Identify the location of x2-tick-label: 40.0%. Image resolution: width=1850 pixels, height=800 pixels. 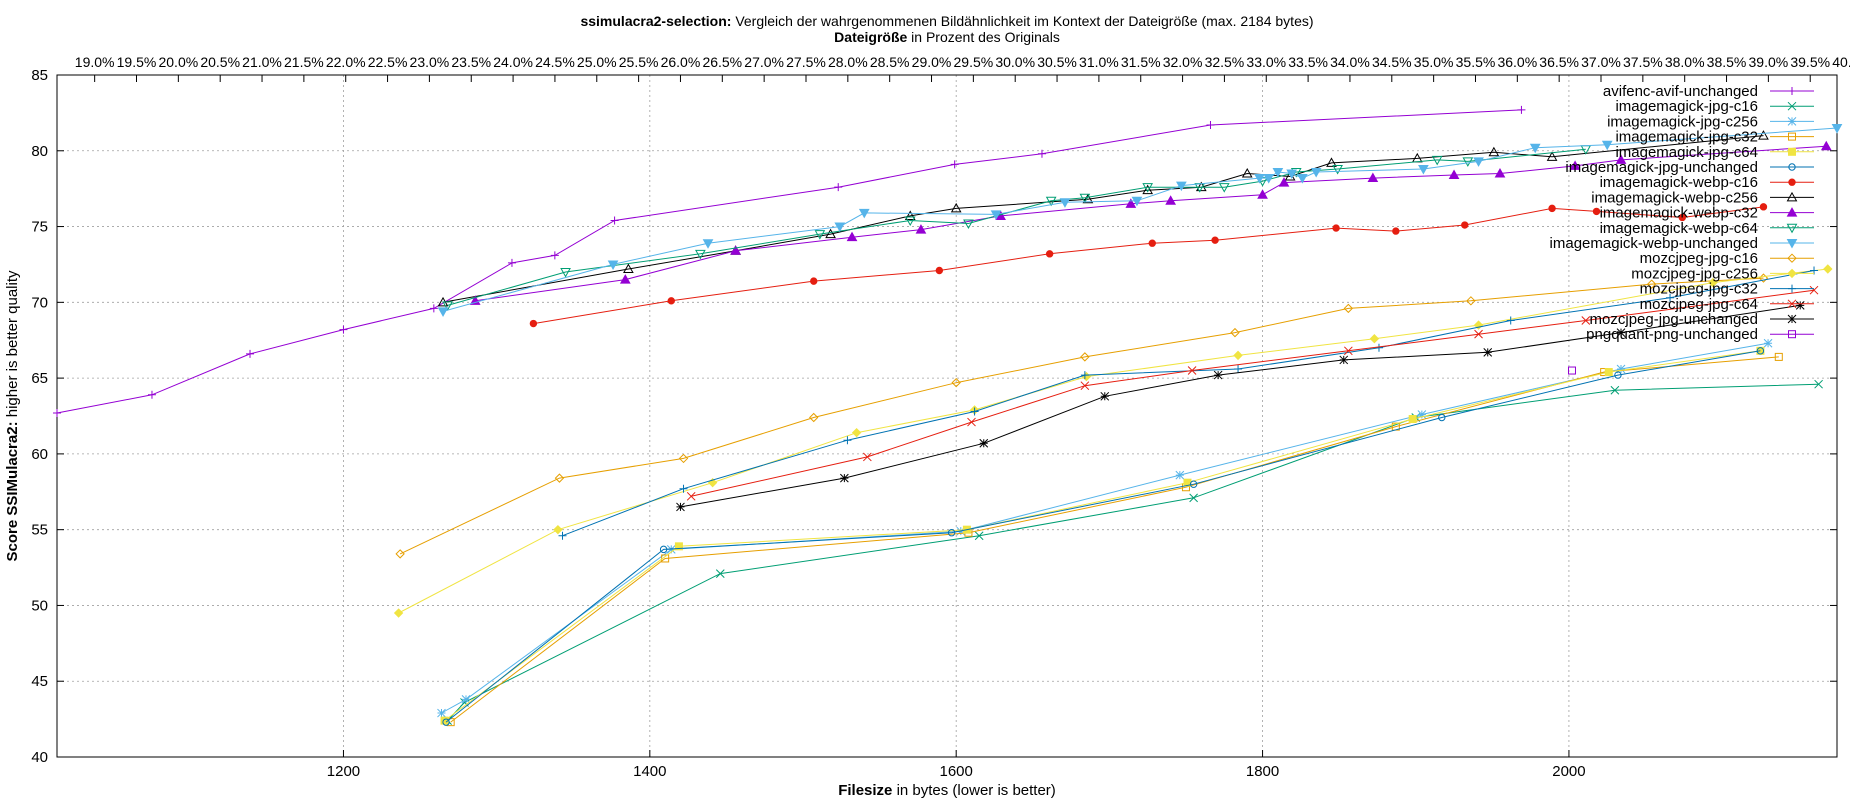
(1841, 62).